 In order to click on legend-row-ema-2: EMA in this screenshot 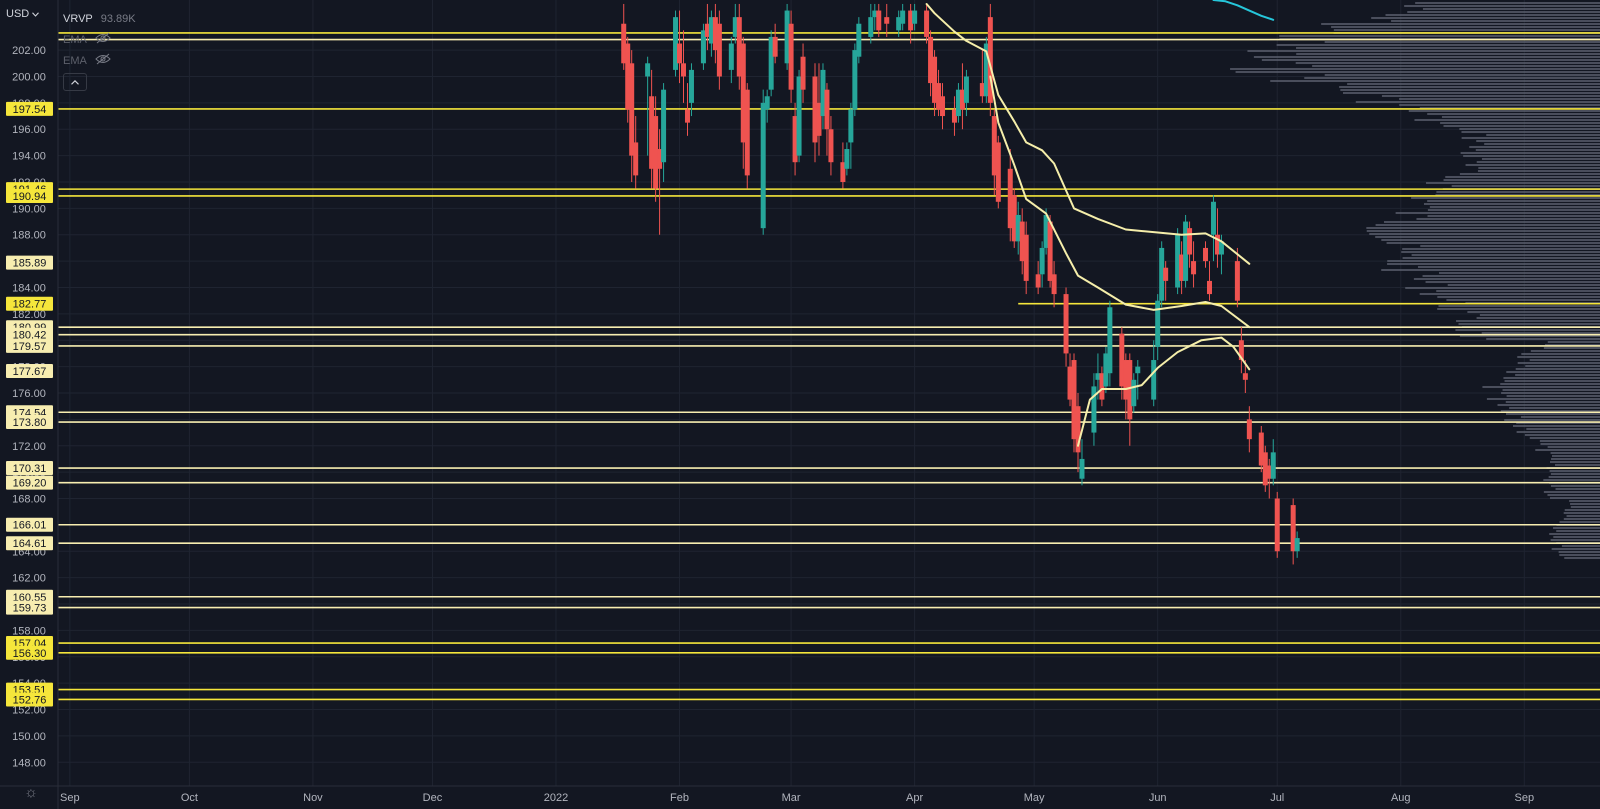, I will do `click(99, 60)`.